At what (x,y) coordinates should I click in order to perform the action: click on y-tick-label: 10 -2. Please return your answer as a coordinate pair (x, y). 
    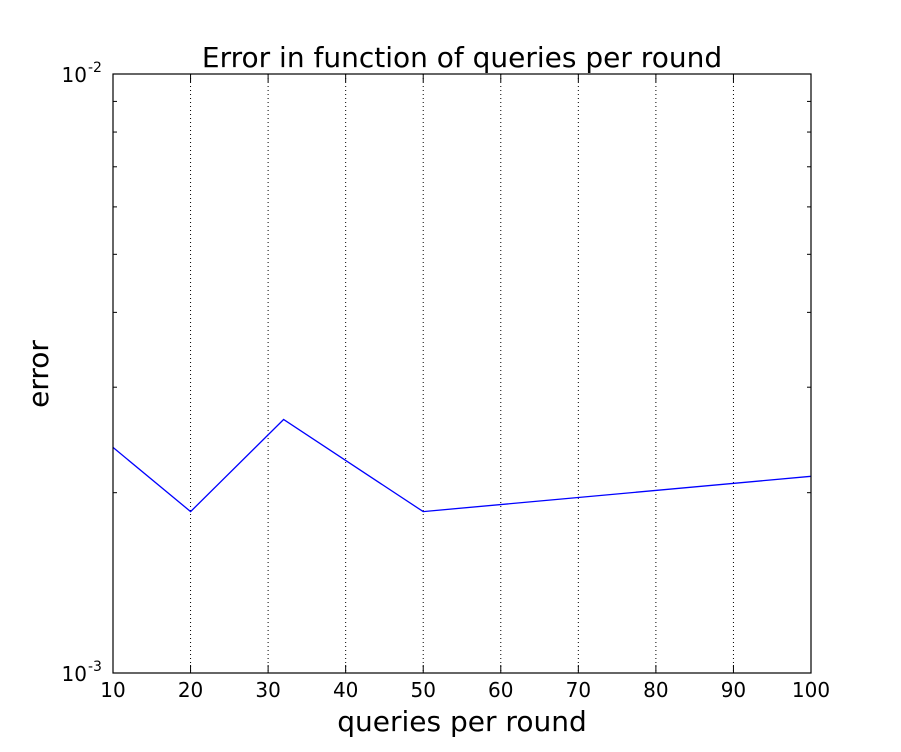
    Looking at the image, I should click on (82, 73).